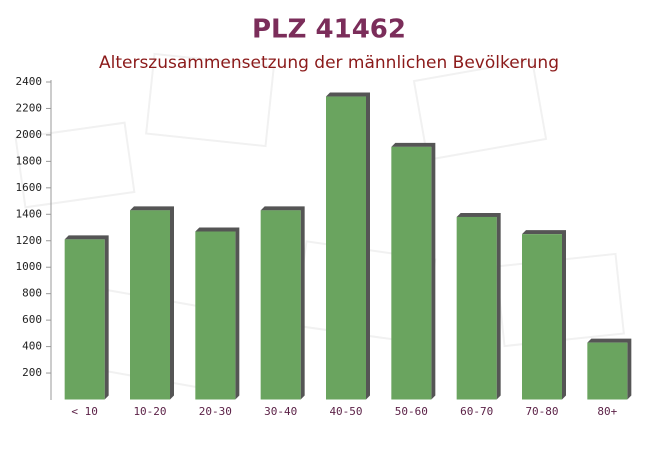 The image size is (658, 449). Describe the element at coordinates (149, 411) in the screenshot. I see `x-tick-label: 10-20` at that location.